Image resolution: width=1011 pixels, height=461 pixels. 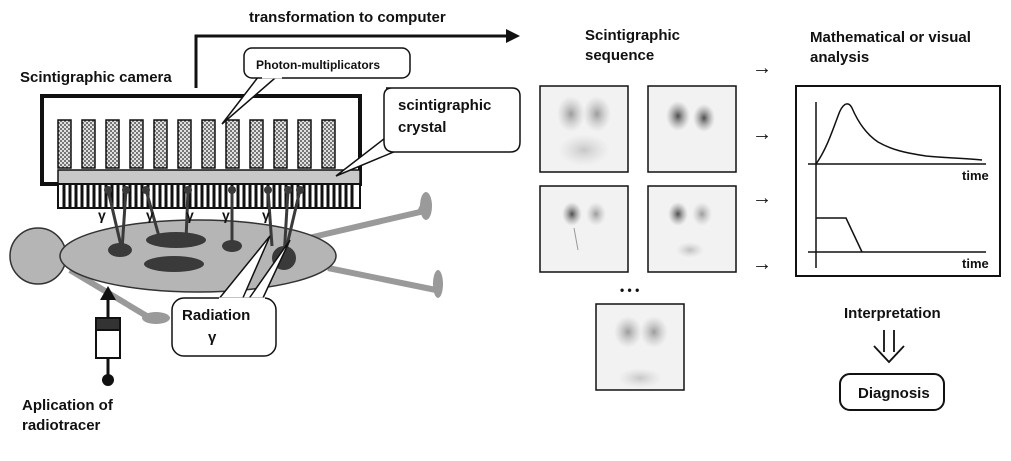 What do you see at coordinates (422, 127) in the screenshot?
I see `crystal-label-line2: crystal` at bounding box center [422, 127].